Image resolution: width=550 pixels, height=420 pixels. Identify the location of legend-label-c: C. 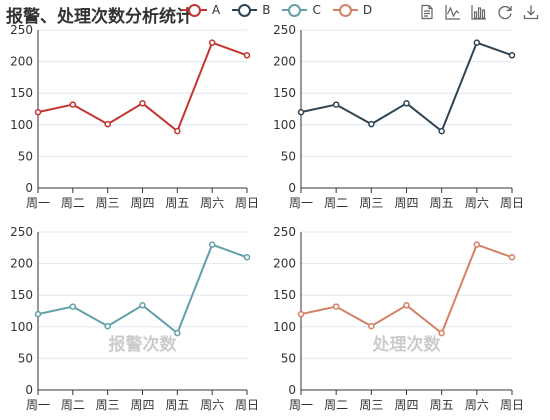
(316, 10).